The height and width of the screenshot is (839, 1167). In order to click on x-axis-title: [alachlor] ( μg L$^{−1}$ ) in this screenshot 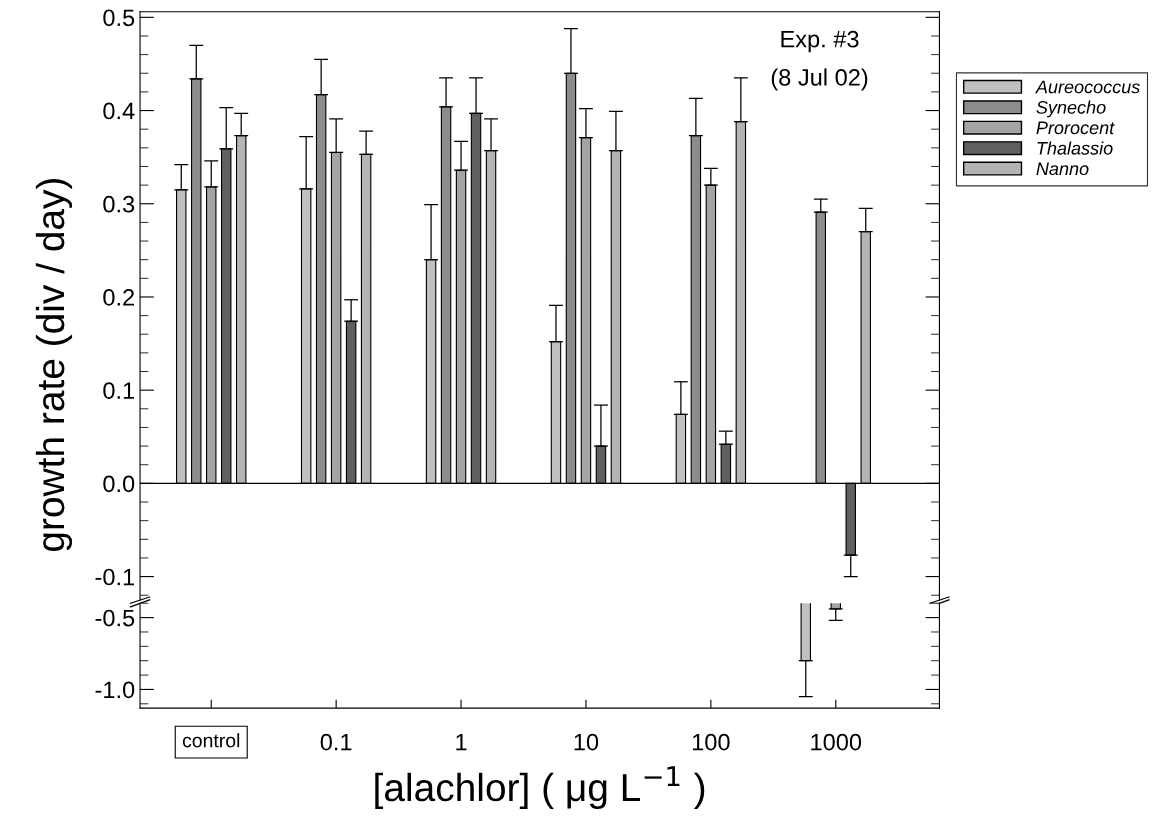, I will do `click(540, 788)`.